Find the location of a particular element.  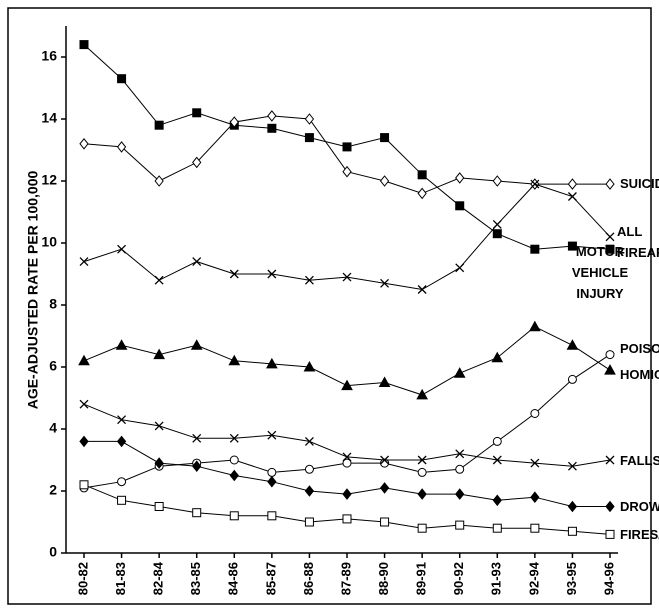

y-tick-label: 10 is located at coordinates (49, 242).